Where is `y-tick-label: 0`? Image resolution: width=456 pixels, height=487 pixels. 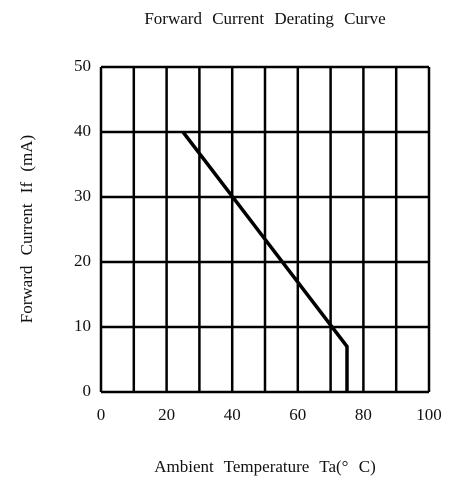
y-tick-label: 0 is located at coordinates (87, 390).